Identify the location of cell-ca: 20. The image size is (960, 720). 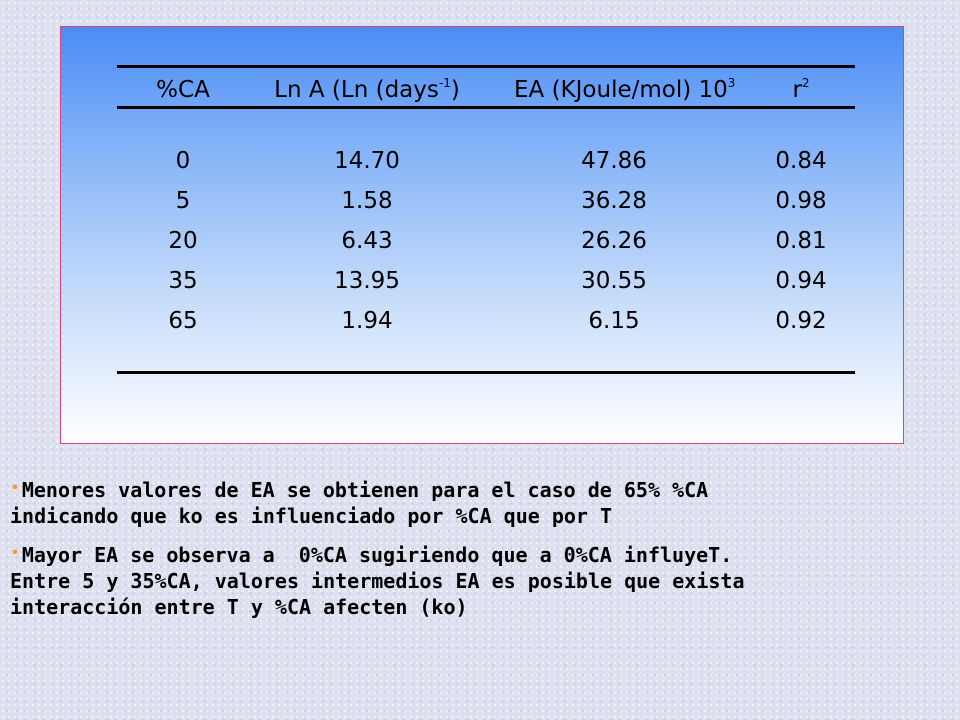
(183, 241).